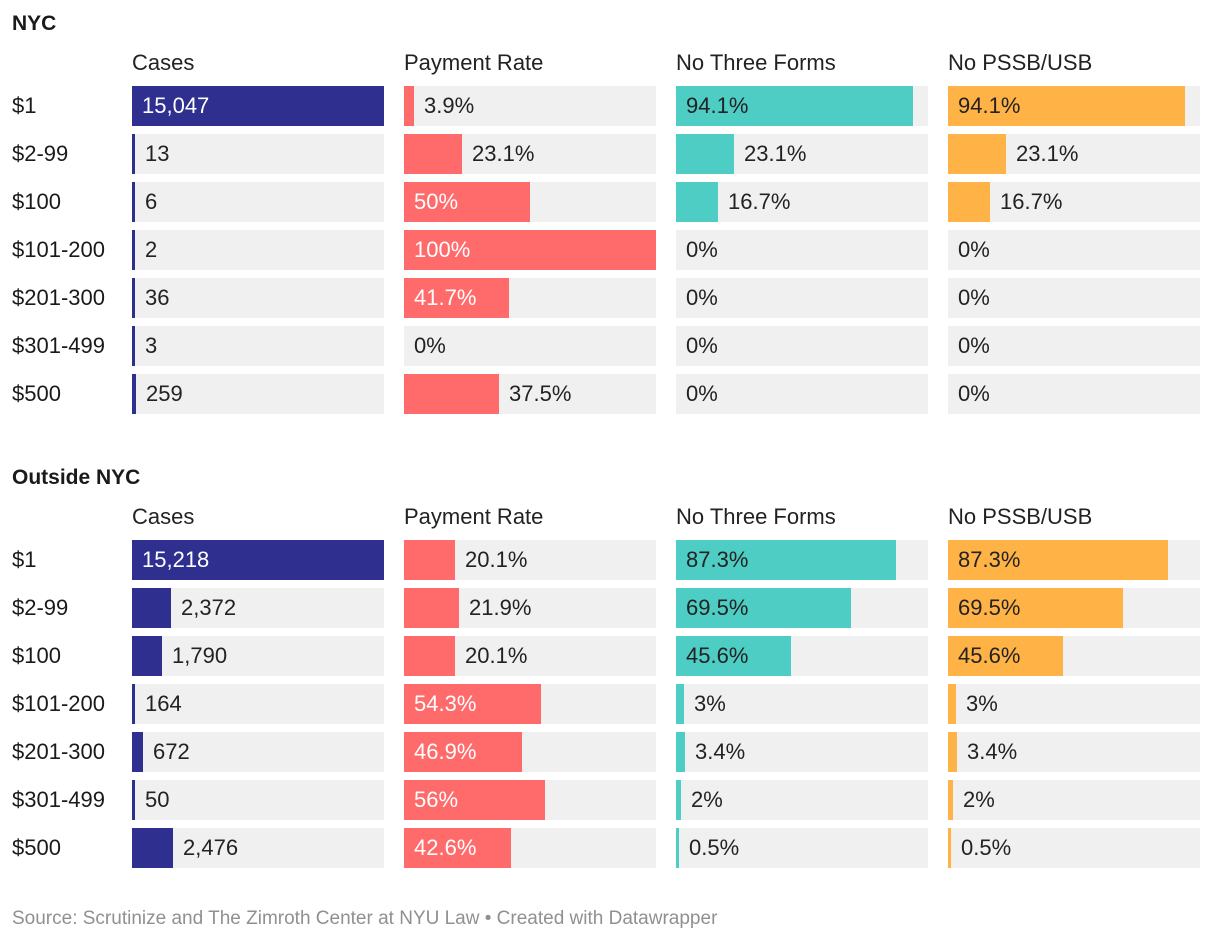 This screenshot has width=1220, height=944. What do you see at coordinates (209, 607) in the screenshot?
I see `cases-value-label: 2,372` at bounding box center [209, 607].